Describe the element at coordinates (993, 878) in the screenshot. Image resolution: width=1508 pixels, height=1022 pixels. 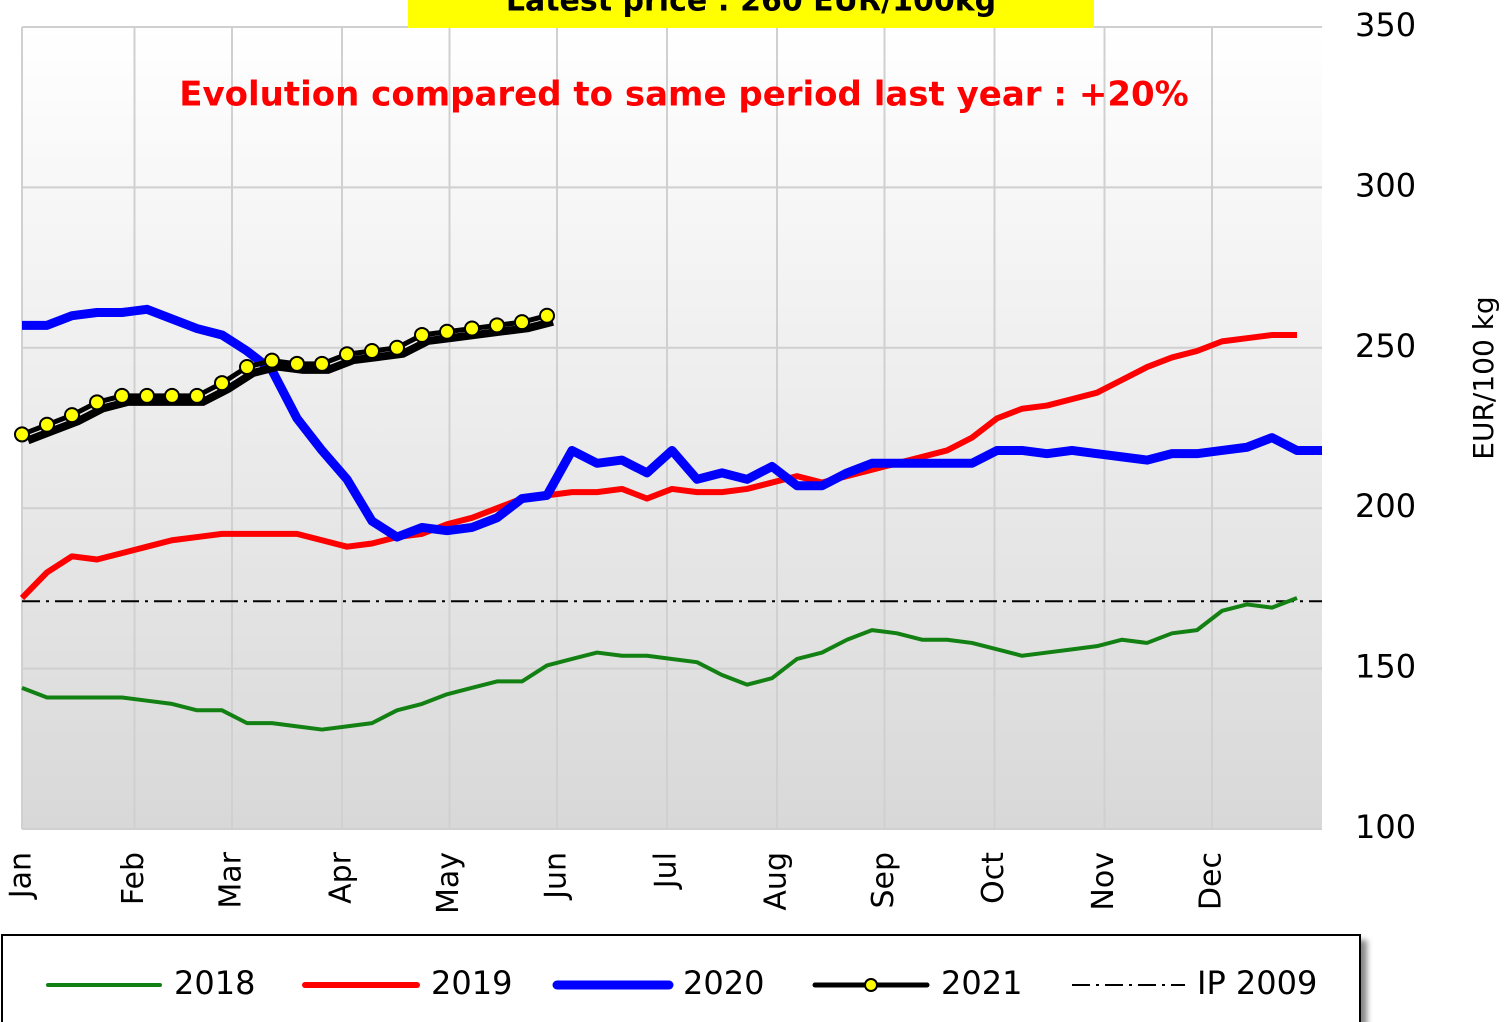
I see `x-tick-label: Oct` at that location.